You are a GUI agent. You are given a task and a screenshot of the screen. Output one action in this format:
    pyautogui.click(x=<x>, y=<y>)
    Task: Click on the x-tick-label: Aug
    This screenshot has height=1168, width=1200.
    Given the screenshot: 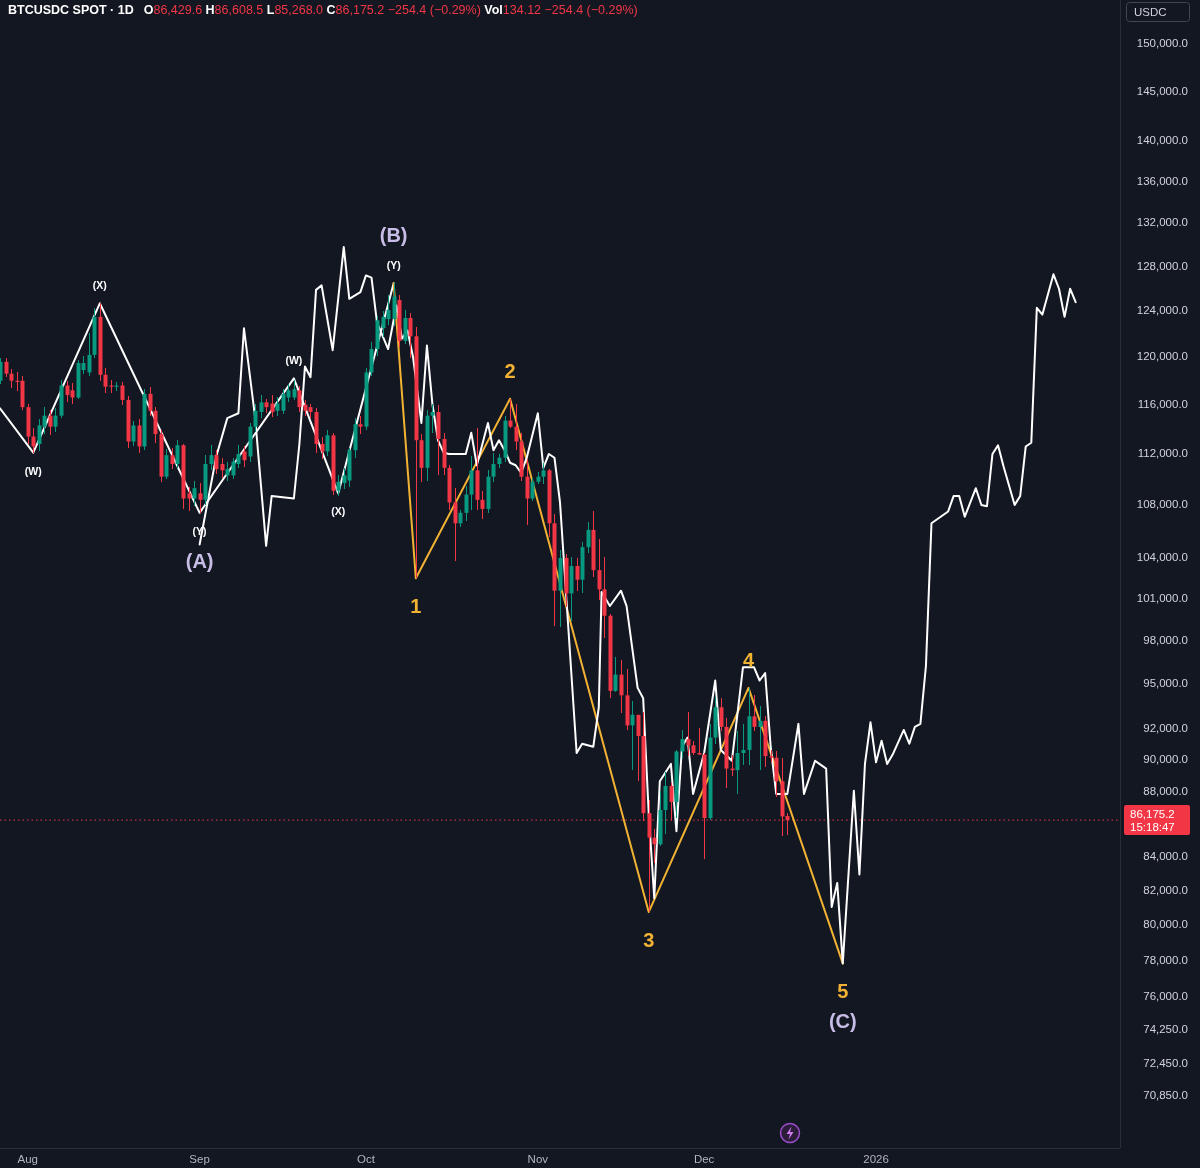 What is the action you would take?
    pyautogui.click(x=27, y=1159)
    